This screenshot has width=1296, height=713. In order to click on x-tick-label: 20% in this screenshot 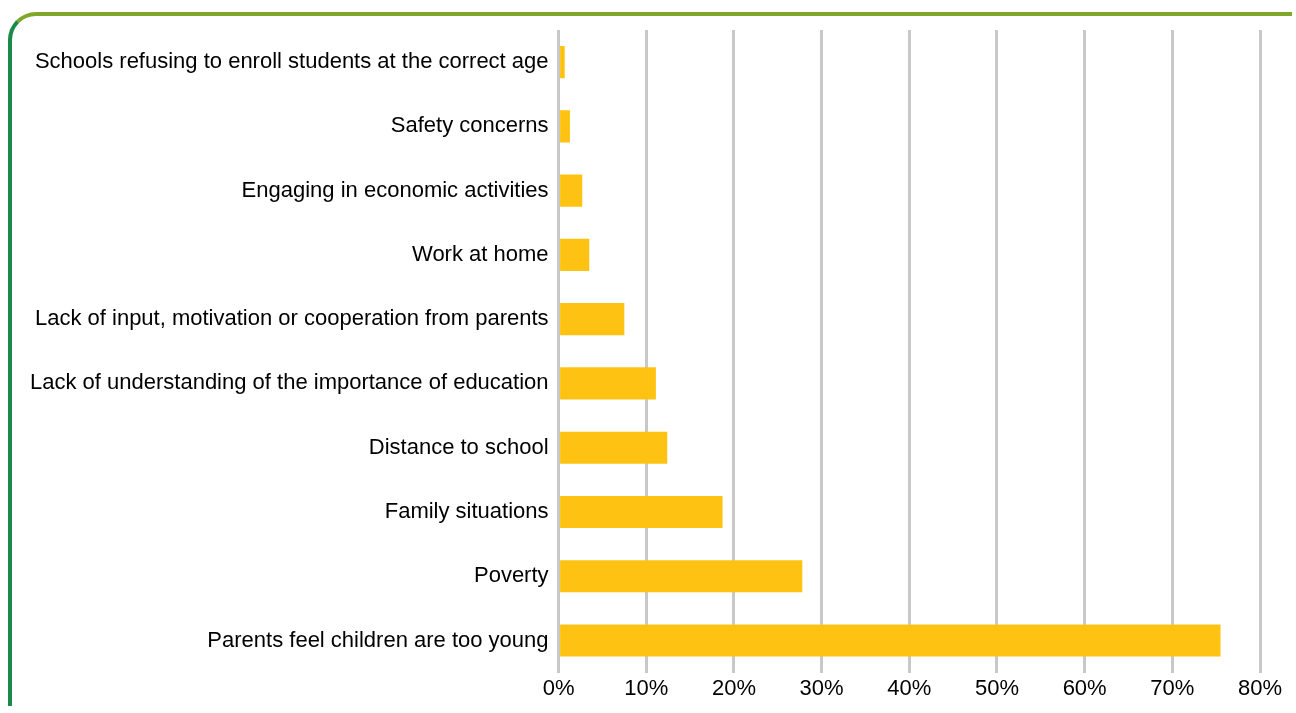, I will do `click(733, 687)`.